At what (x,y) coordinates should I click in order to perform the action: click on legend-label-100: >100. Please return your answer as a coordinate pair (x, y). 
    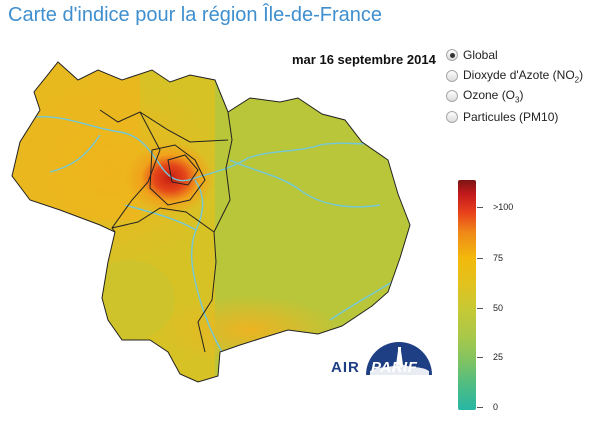
    Looking at the image, I should click on (503, 207).